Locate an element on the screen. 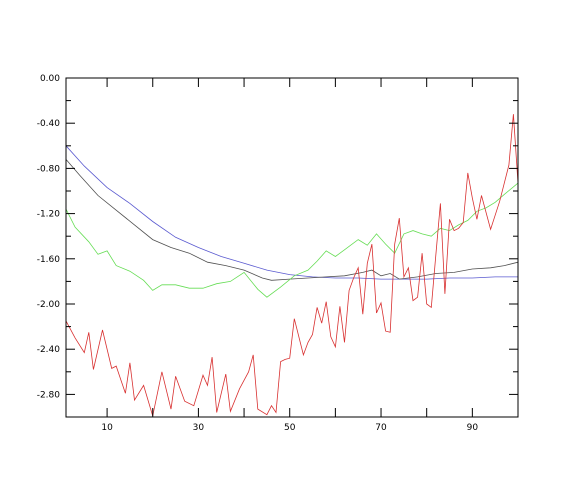  y-tick-label: -0.80 is located at coordinates (49, 169).